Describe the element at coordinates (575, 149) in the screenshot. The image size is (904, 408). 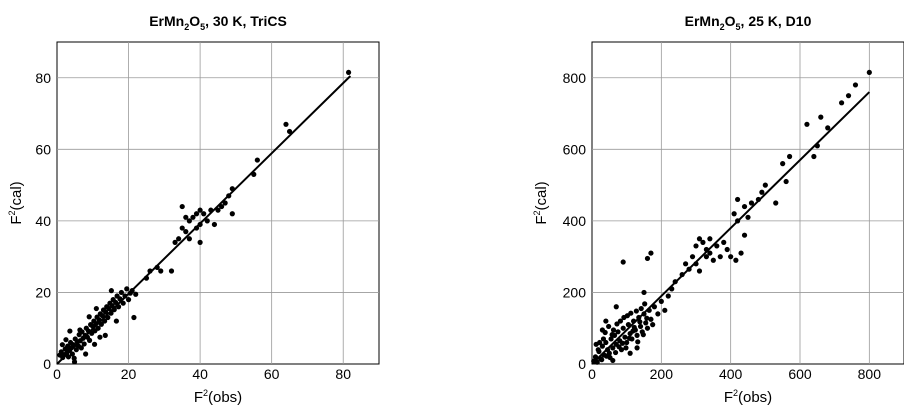
I see `y-tick-label: 600` at that location.